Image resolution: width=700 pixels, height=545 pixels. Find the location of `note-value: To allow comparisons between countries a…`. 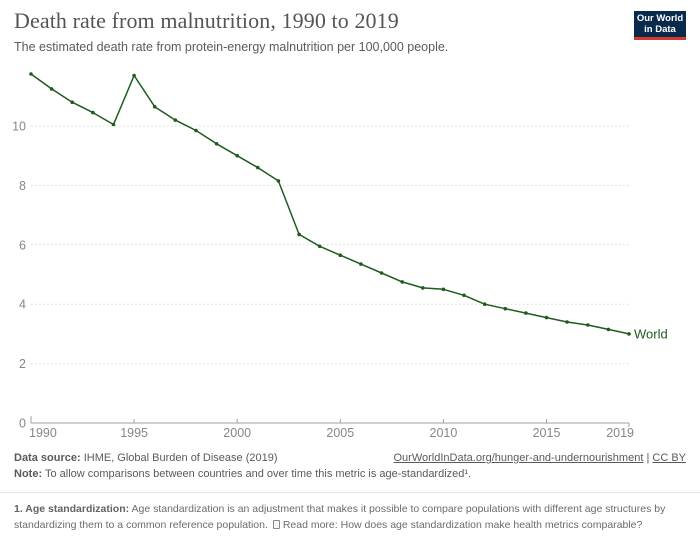

note-value: To allow comparisons between countries a… is located at coordinates (257, 474).